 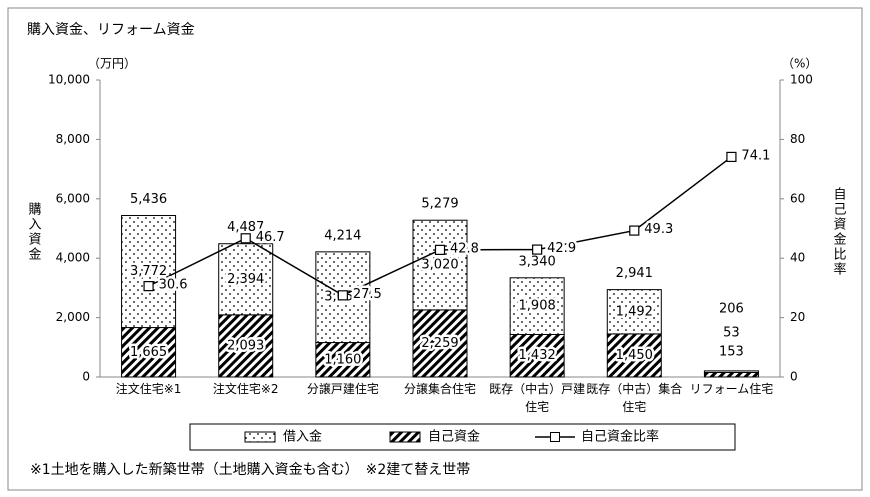 I want to click on total-label: 206, so click(x=731, y=308).